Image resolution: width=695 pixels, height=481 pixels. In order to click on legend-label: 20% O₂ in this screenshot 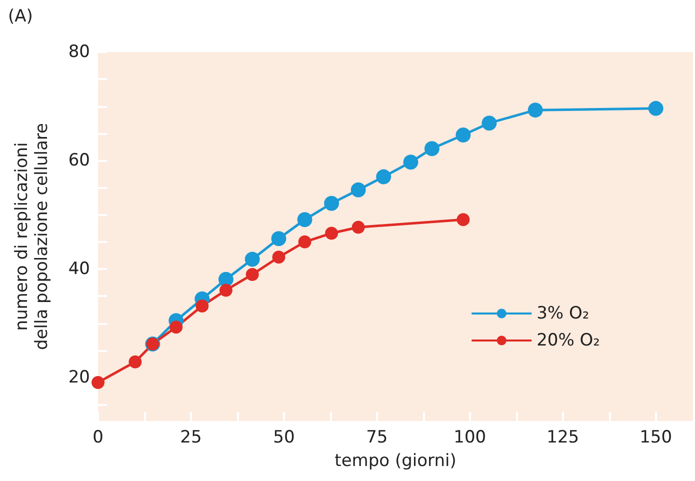, I will do `click(568, 340)`.